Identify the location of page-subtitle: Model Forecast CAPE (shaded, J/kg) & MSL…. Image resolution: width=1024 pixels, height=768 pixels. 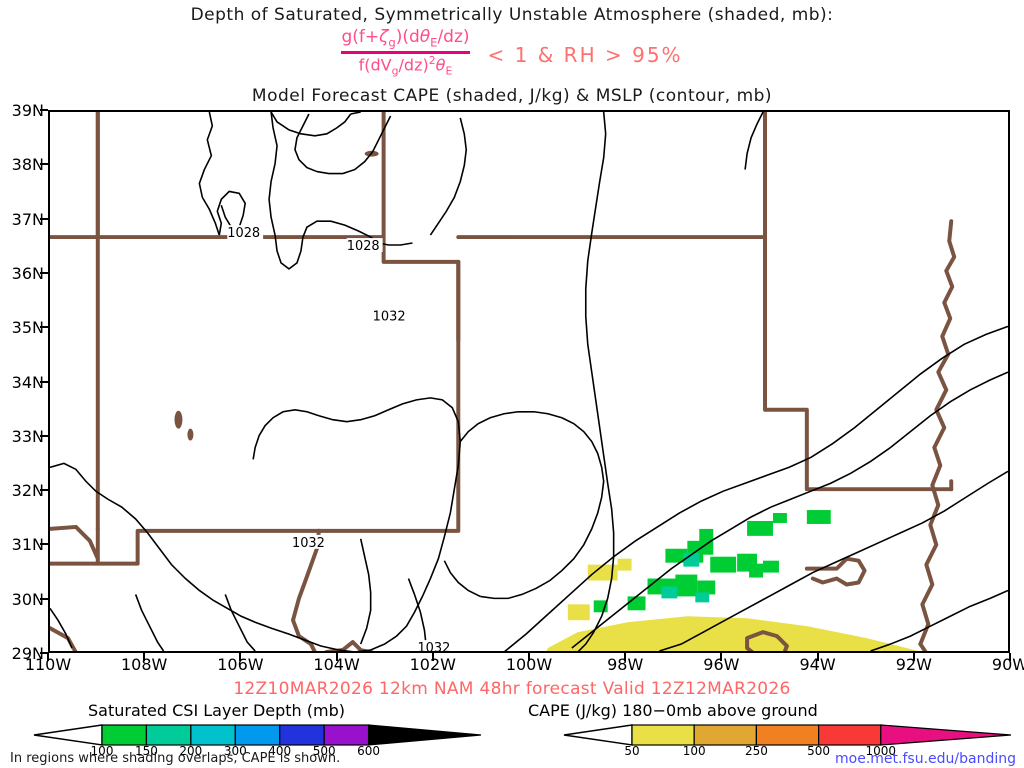
(512, 96).